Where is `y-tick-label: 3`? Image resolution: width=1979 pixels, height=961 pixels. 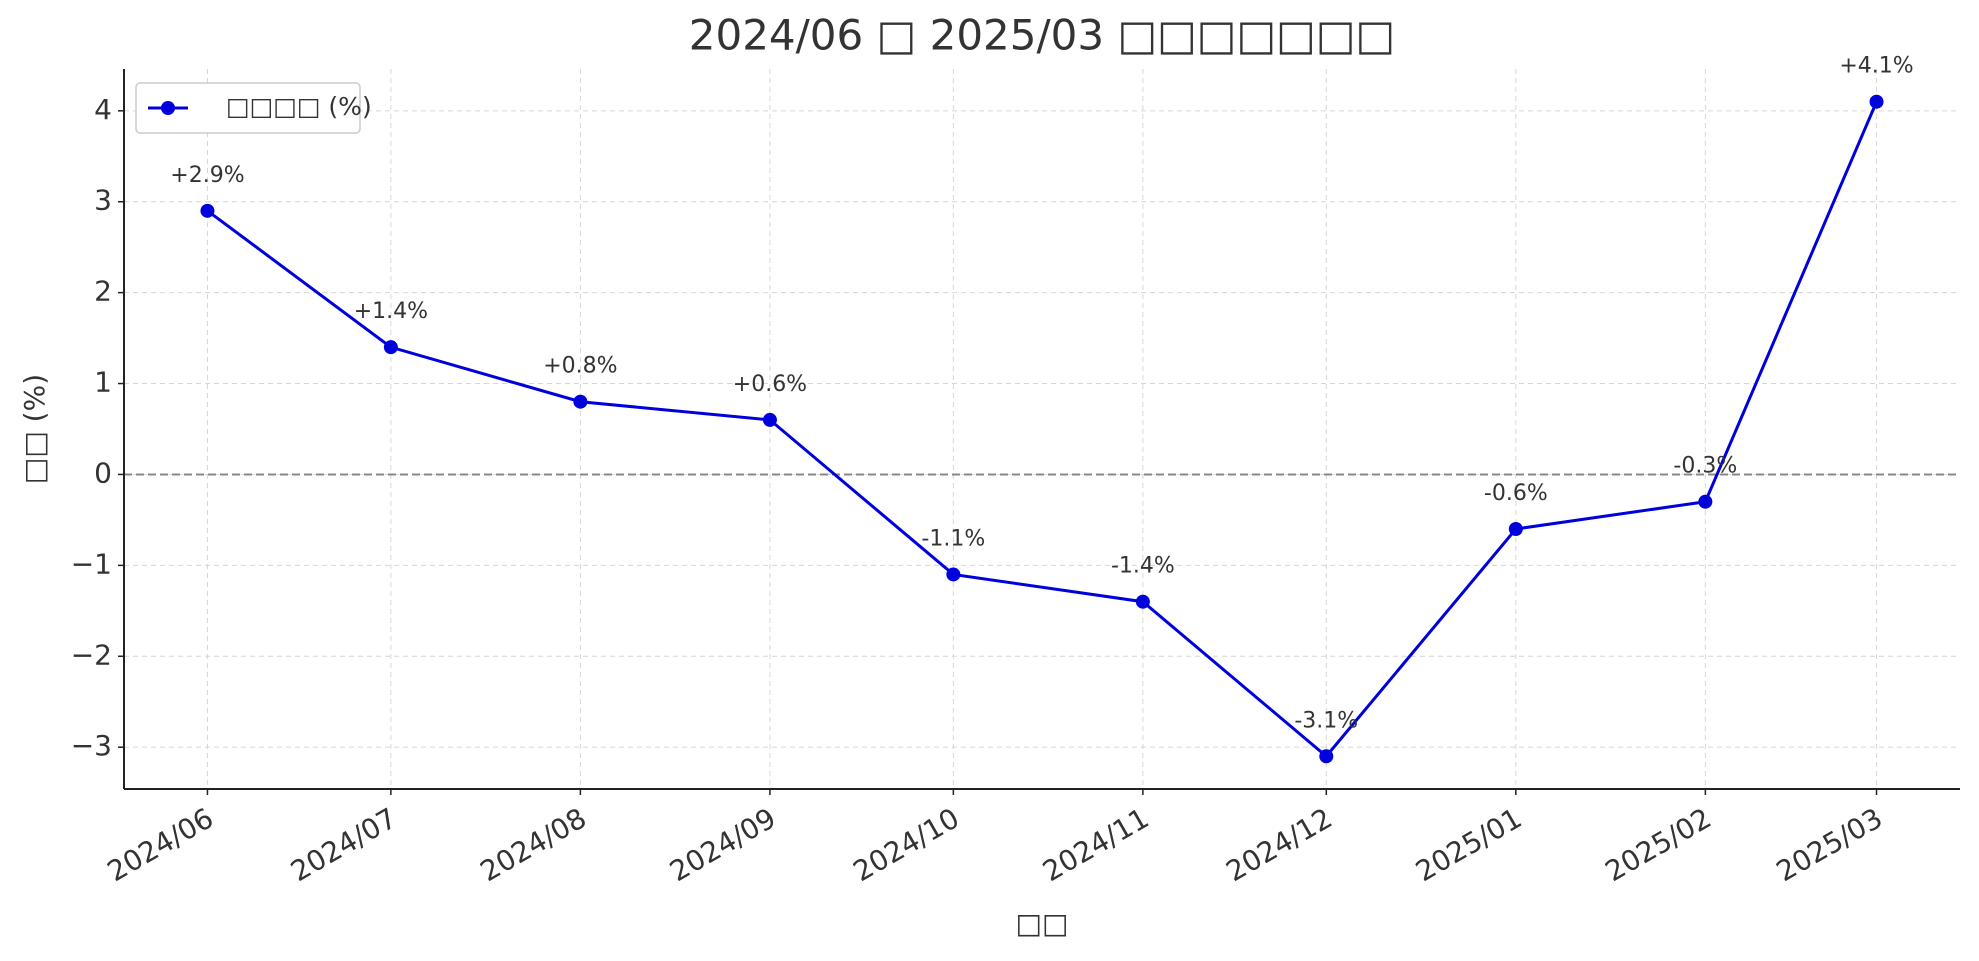
y-tick-label: 3 is located at coordinates (103, 200).